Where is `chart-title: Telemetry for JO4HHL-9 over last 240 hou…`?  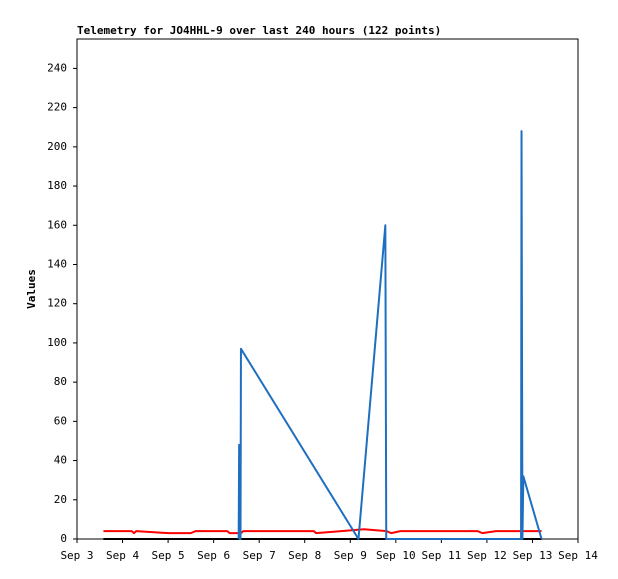
chart-title: Telemetry for JO4HHL-9 over last 240 hou… is located at coordinates (259, 30).